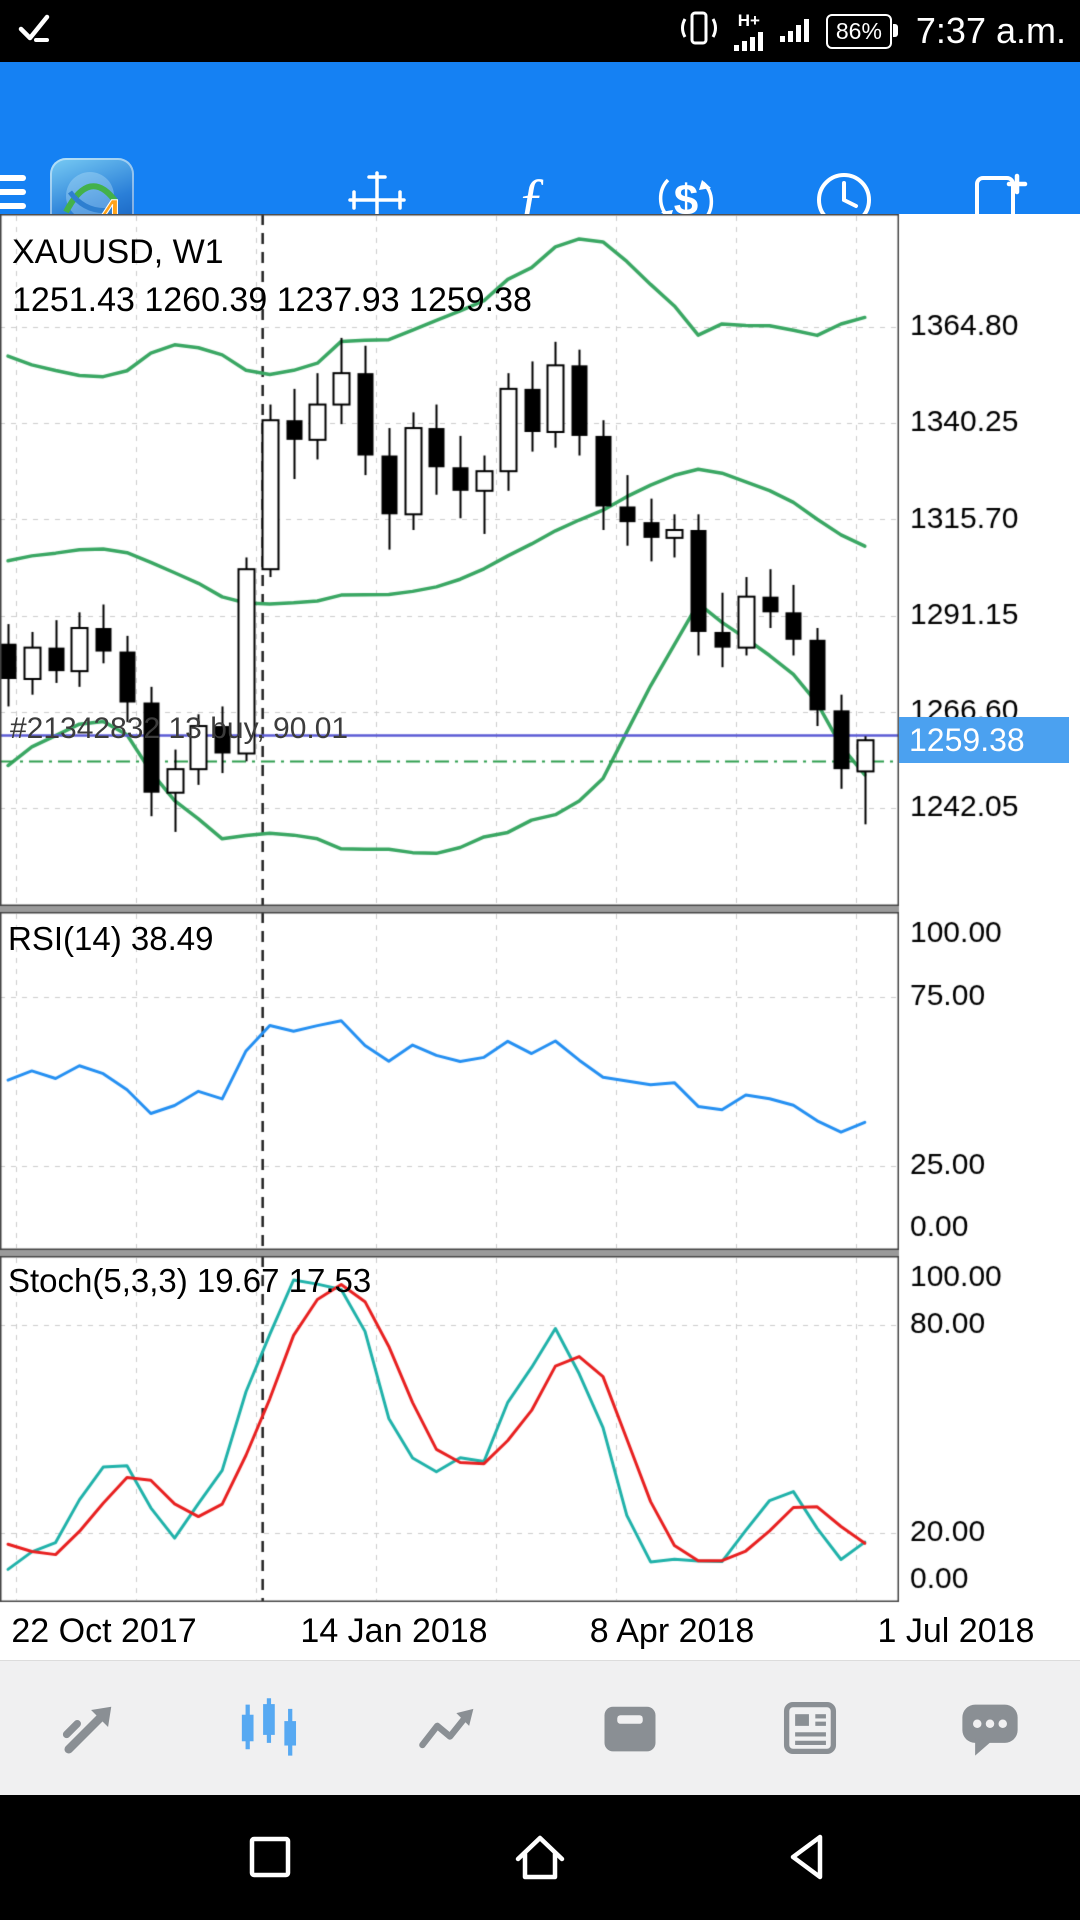  What do you see at coordinates (111, 938) in the screenshot?
I see `rsi-indicator-title: RSI(14) 38.49` at bounding box center [111, 938].